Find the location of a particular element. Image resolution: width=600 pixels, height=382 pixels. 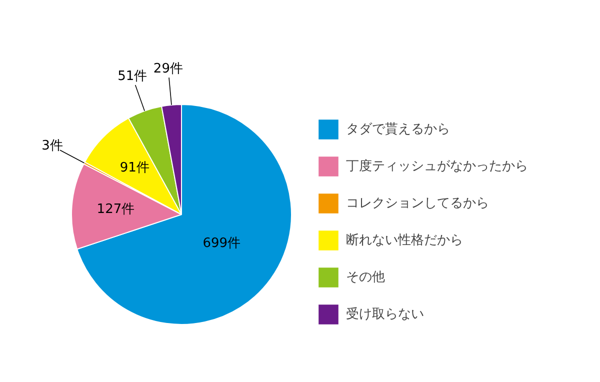

data-label: 51件 is located at coordinates (133, 76).